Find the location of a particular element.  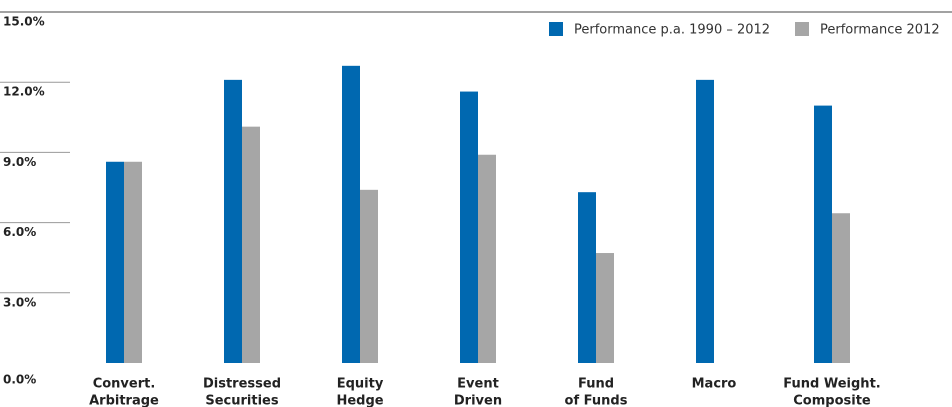

y-tick-label: 15.0% is located at coordinates (24, 22).